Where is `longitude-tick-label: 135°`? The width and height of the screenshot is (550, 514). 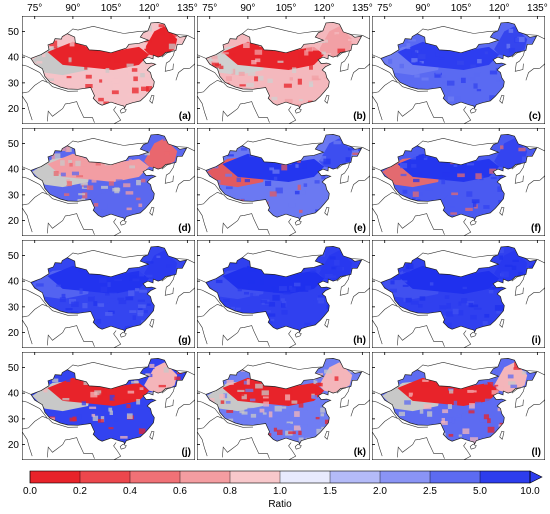 longitude-tick-label: 135° is located at coordinates (187, 8).